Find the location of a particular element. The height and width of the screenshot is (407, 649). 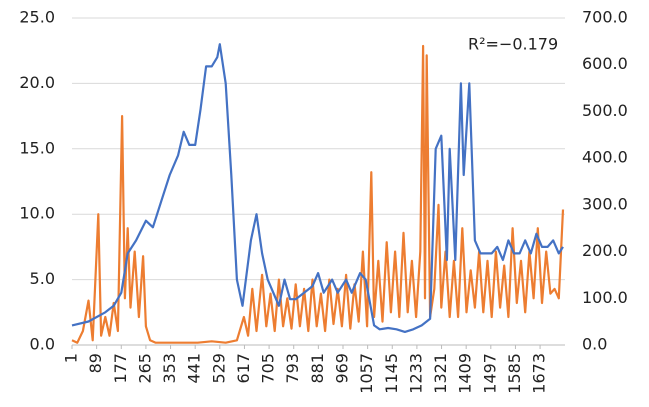

y-tick-label: 5.0 is located at coordinates (42, 278).